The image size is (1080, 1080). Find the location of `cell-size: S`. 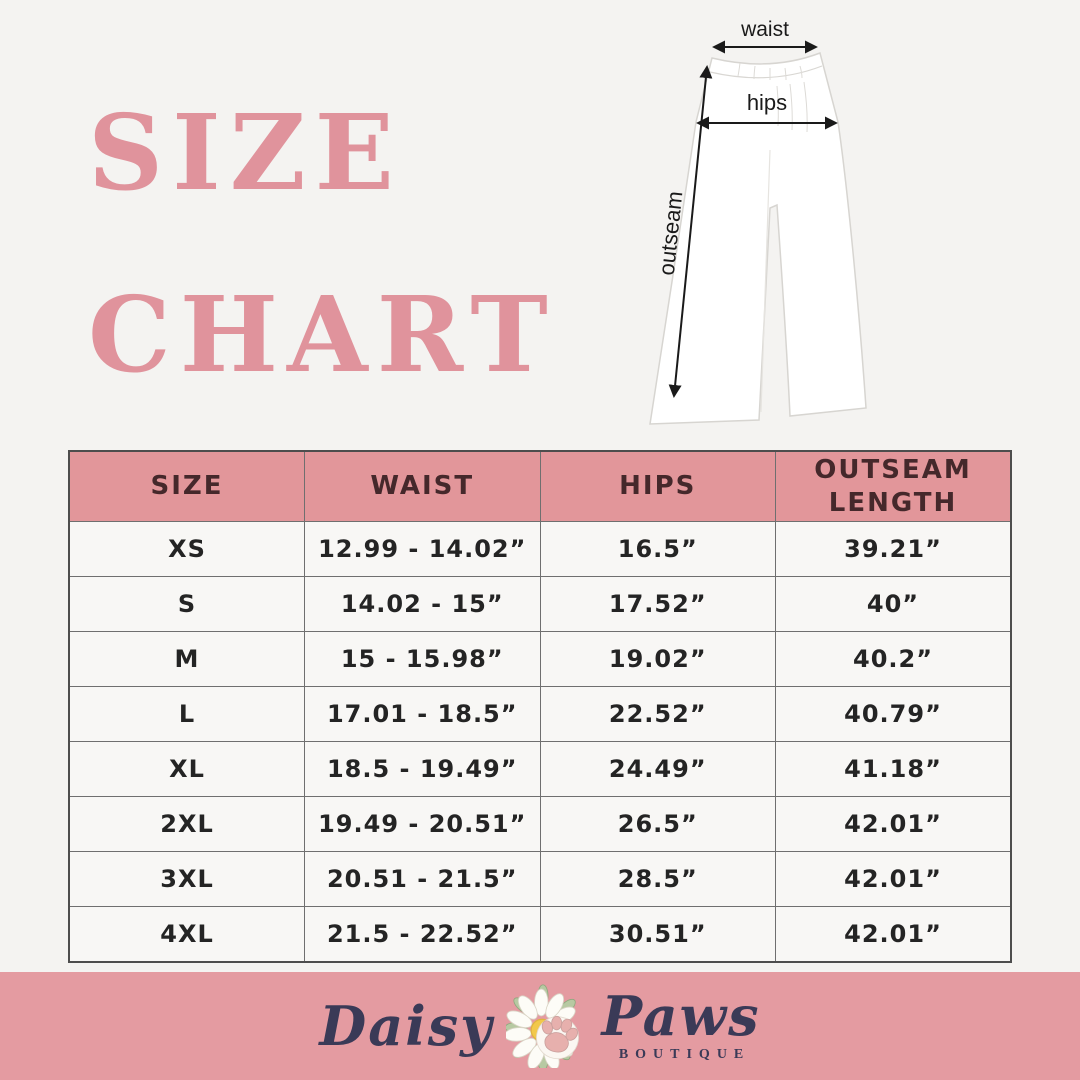

cell-size: S is located at coordinates (186, 604).